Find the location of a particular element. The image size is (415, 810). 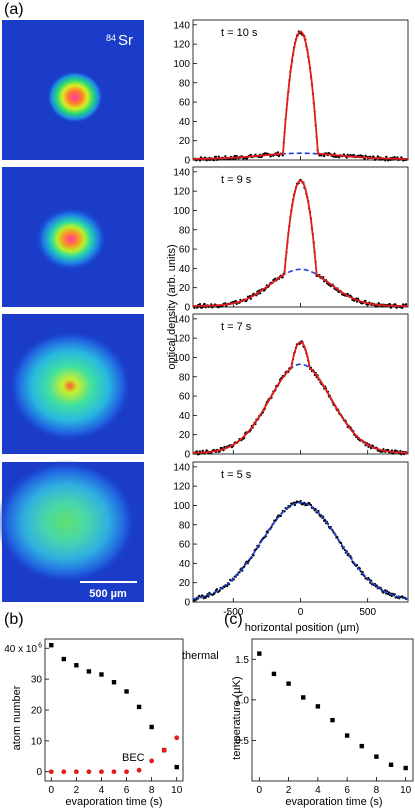

panel-label-b: (b) is located at coordinates (14, 619).